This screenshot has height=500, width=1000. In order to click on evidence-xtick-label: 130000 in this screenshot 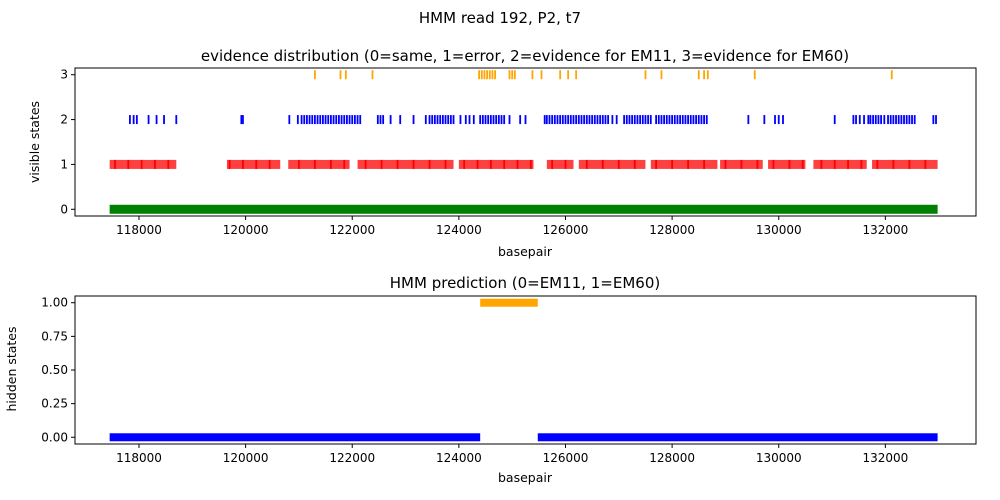, I will do `click(779, 230)`.